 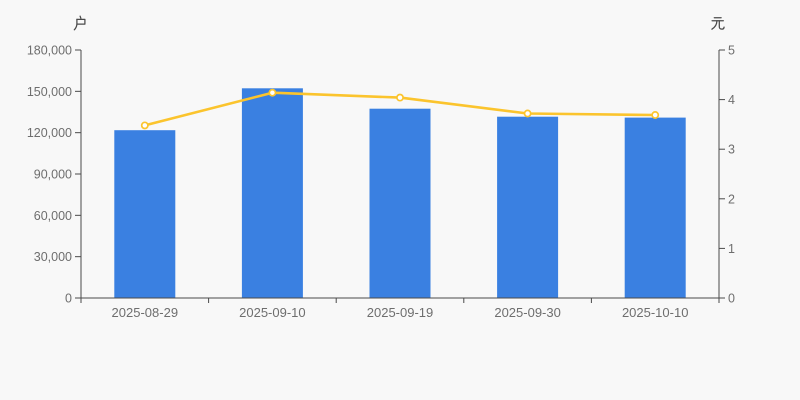 I want to click on x-axis-category-label: 2025-08-29, so click(x=145, y=312).